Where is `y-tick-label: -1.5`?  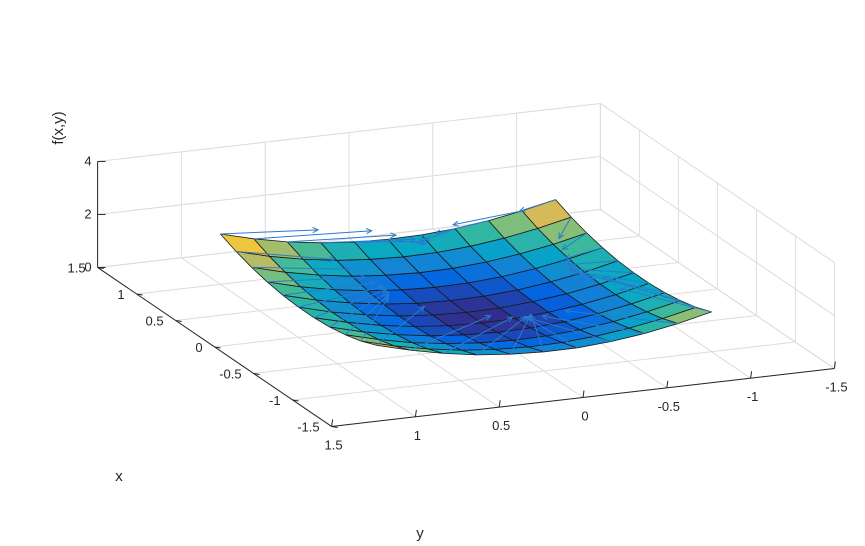 y-tick-label: -1.5 is located at coordinates (836, 387).